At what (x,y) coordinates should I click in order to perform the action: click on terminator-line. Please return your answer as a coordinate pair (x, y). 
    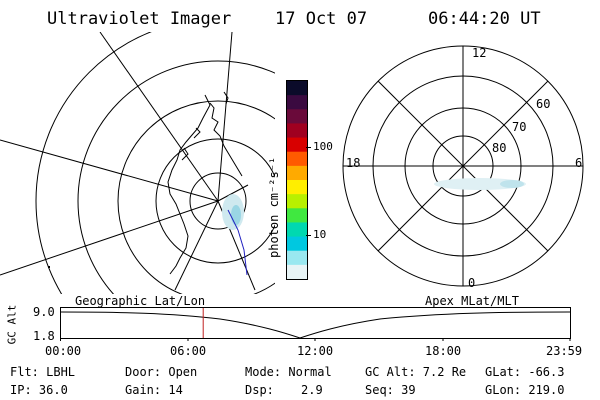
    Looking at the image, I should click on (237, 242).